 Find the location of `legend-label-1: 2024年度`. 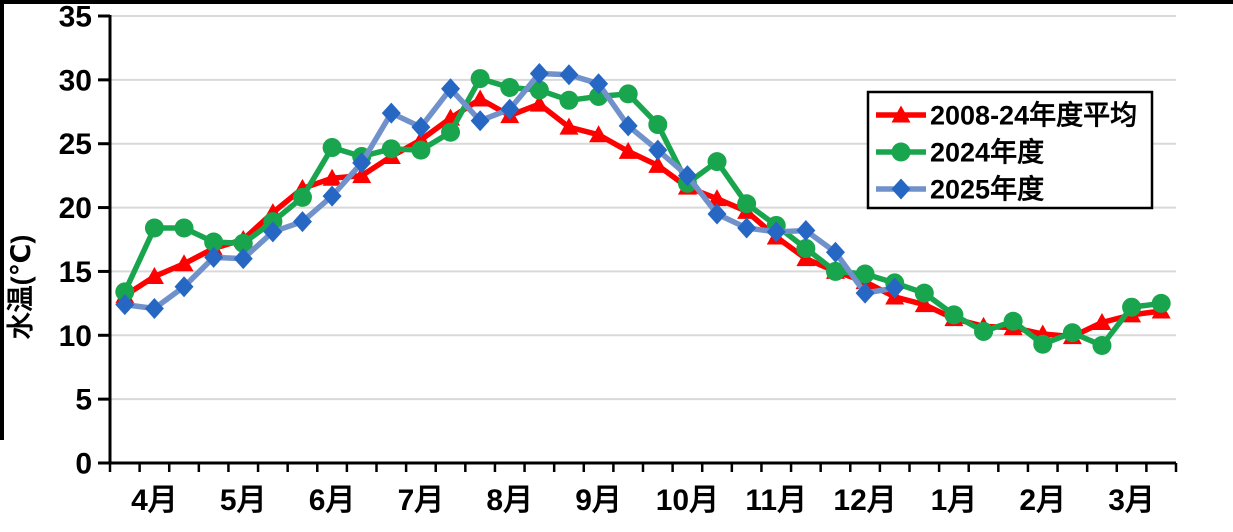

legend-label-1: 2024年度 is located at coordinates (987, 152).